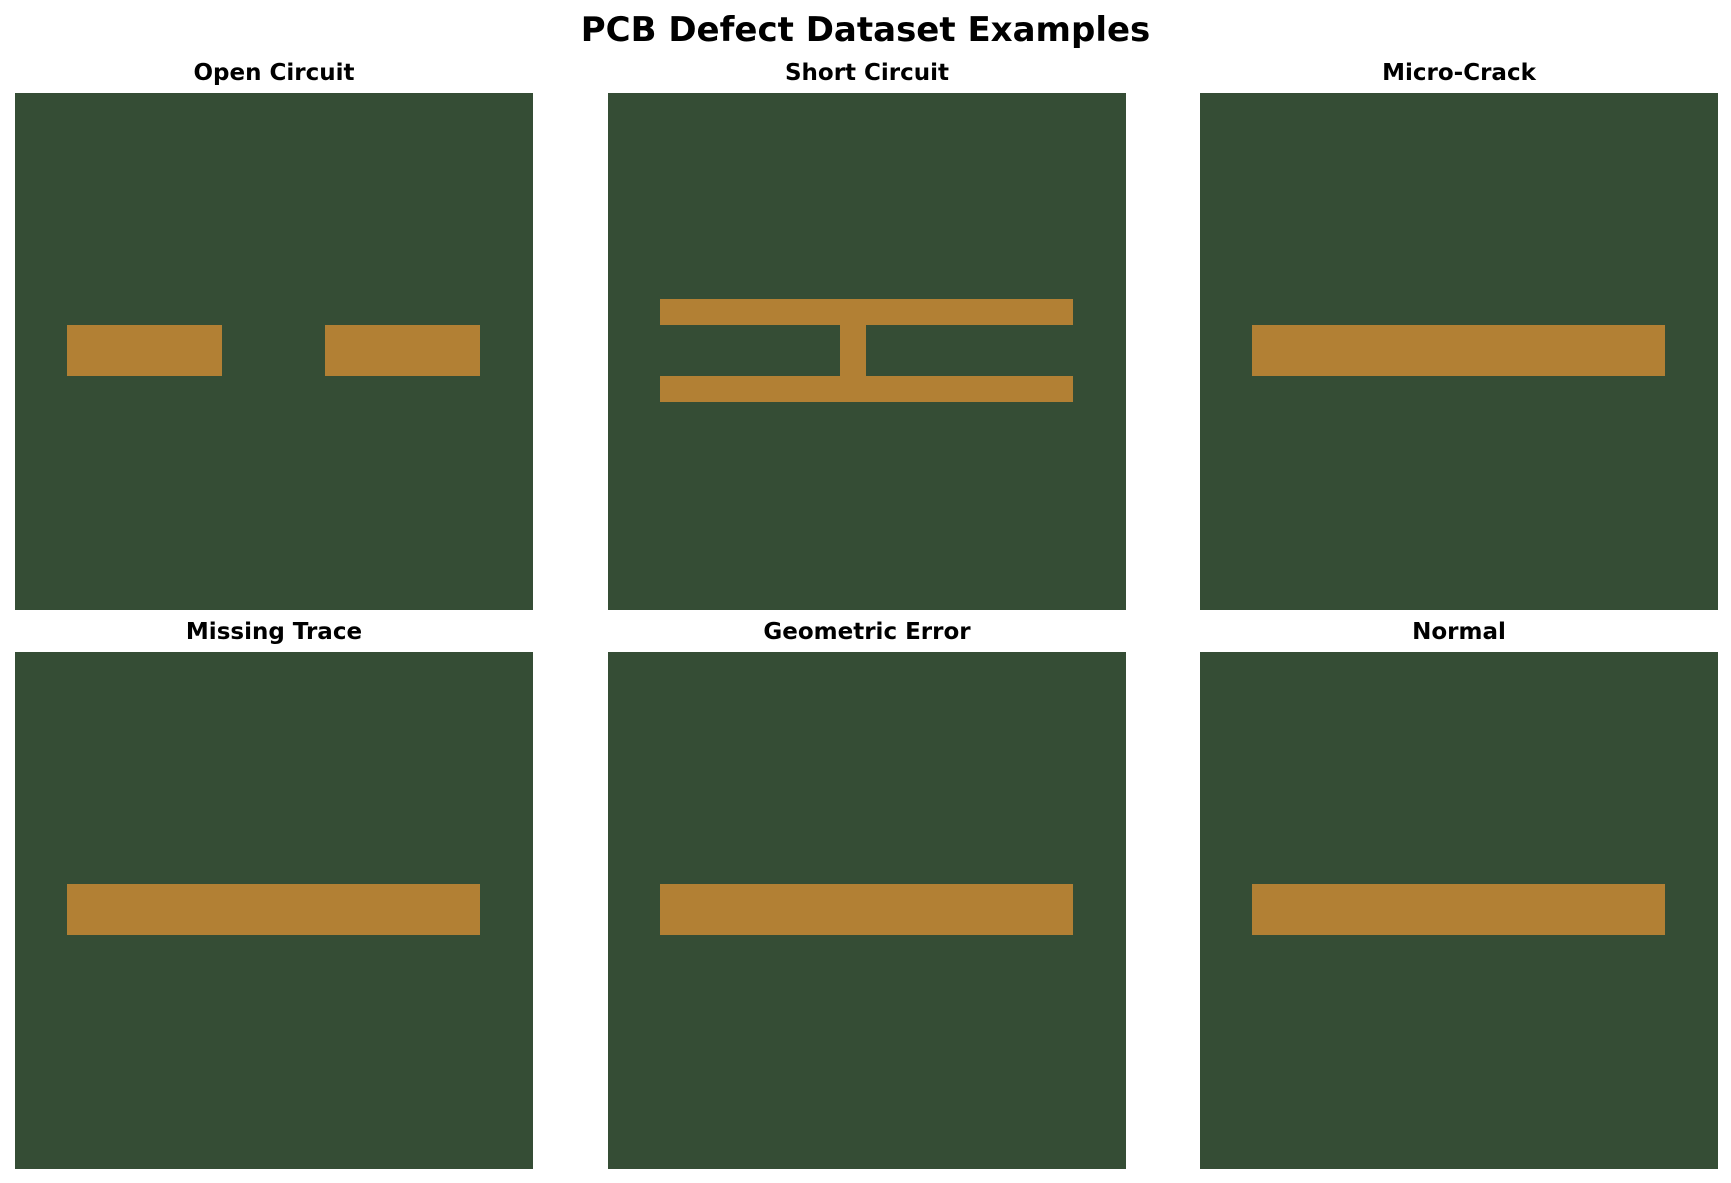  What do you see at coordinates (867, 73) in the screenshot?
I see `panel-title-short-circuit: Short Circuit` at bounding box center [867, 73].